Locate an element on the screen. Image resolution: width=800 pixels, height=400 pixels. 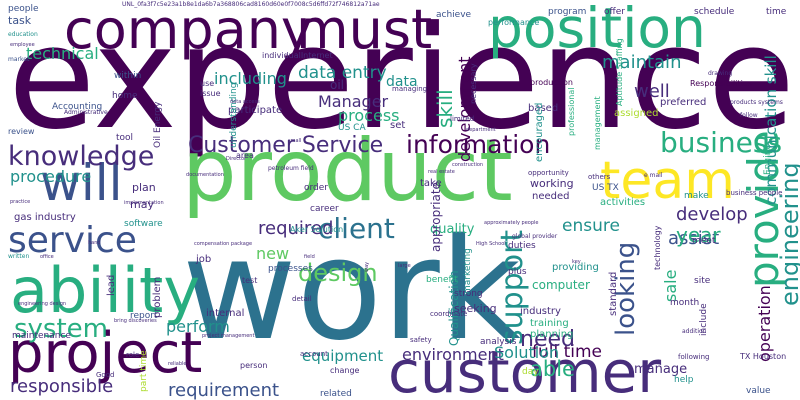
word-necessary: necessary is located at coordinates (473, 83).